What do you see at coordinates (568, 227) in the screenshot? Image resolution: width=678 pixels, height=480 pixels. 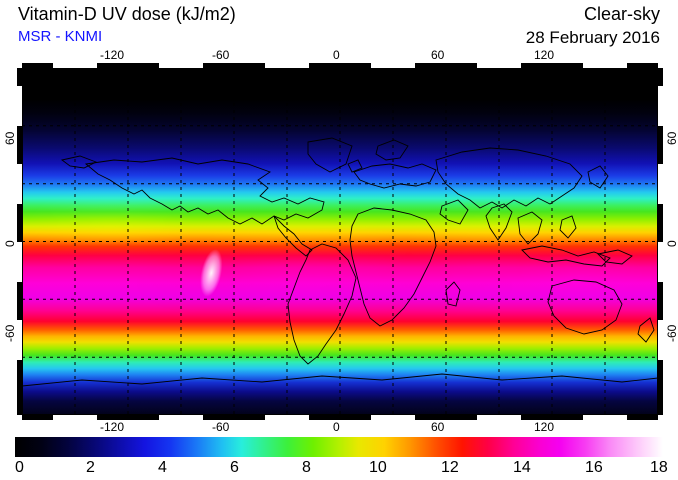 I see `coastline-philippines` at bounding box center [568, 227].